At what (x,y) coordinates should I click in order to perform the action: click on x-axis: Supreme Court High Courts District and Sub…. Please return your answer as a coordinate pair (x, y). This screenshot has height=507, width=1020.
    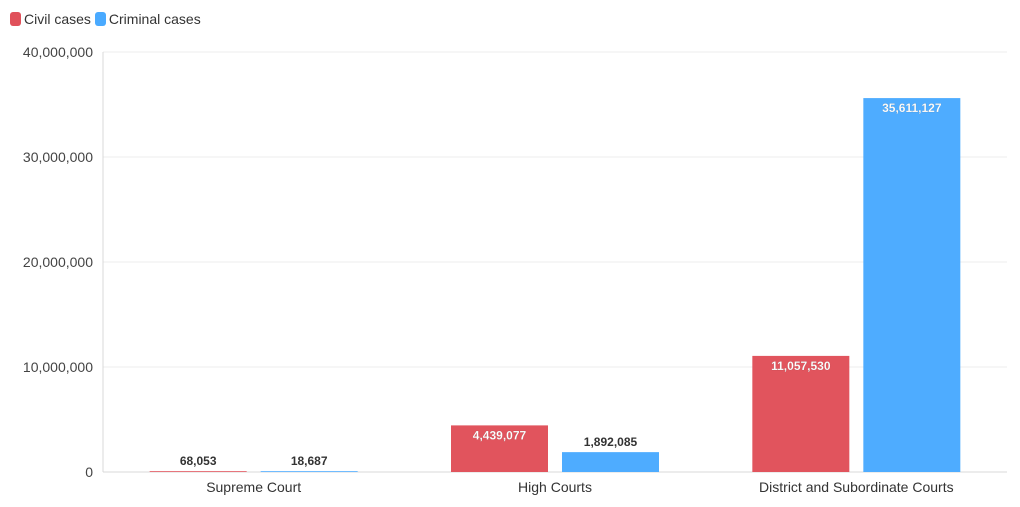
    Looking at the image, I should click on (579, 487).